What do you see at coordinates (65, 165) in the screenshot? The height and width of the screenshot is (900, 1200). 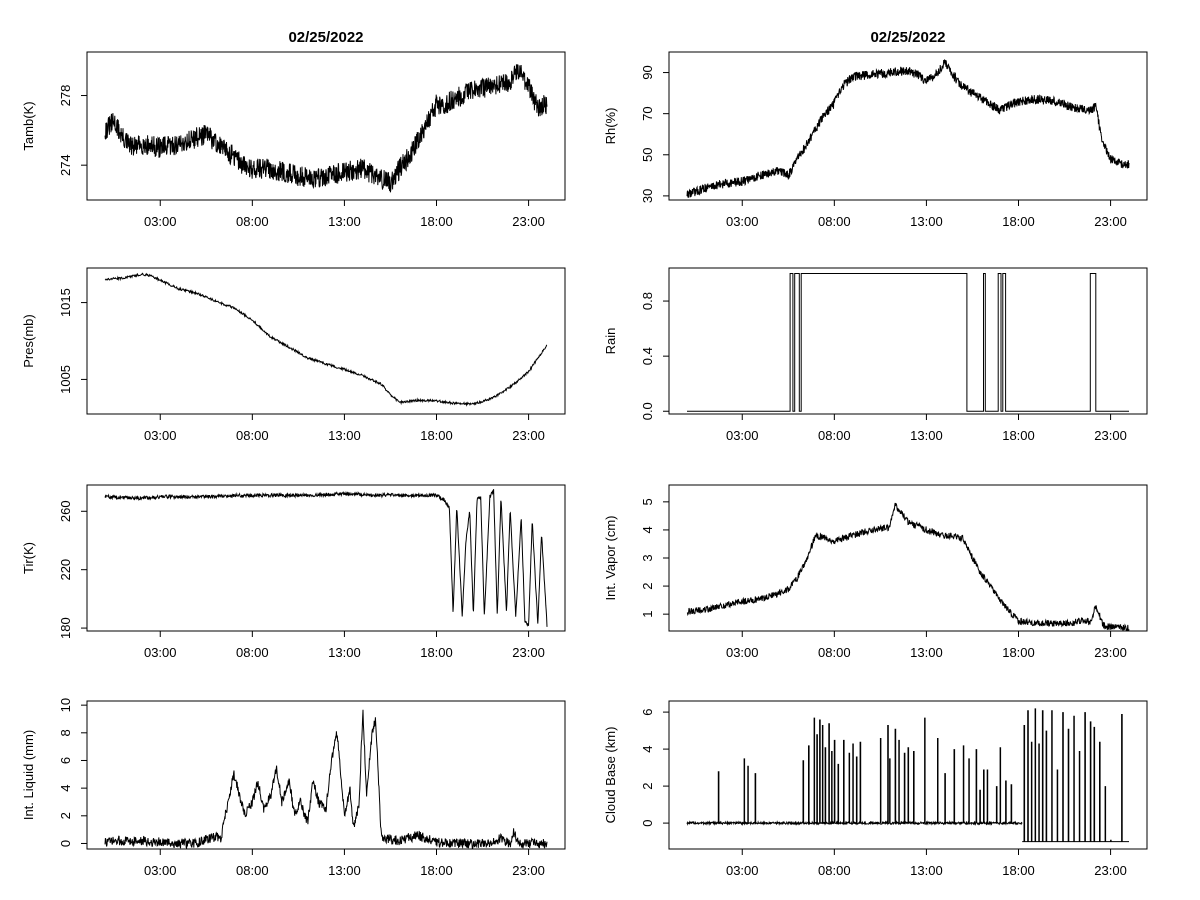 I see `y-tick-label: 274` at bounding box center [65, 165].